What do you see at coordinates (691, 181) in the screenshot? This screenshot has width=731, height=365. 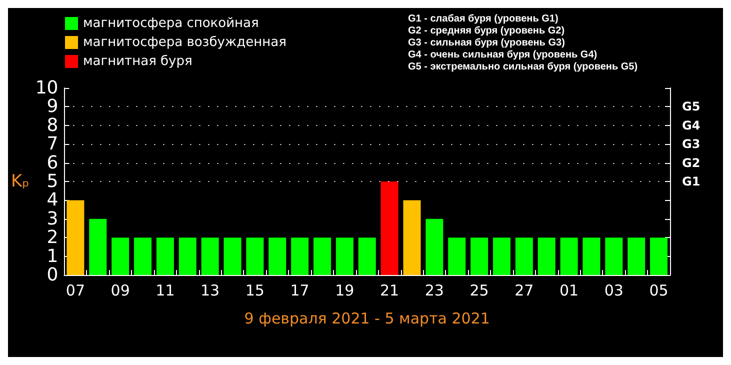 I see `ref-line-label: G1` at bounding box center [691, 181].